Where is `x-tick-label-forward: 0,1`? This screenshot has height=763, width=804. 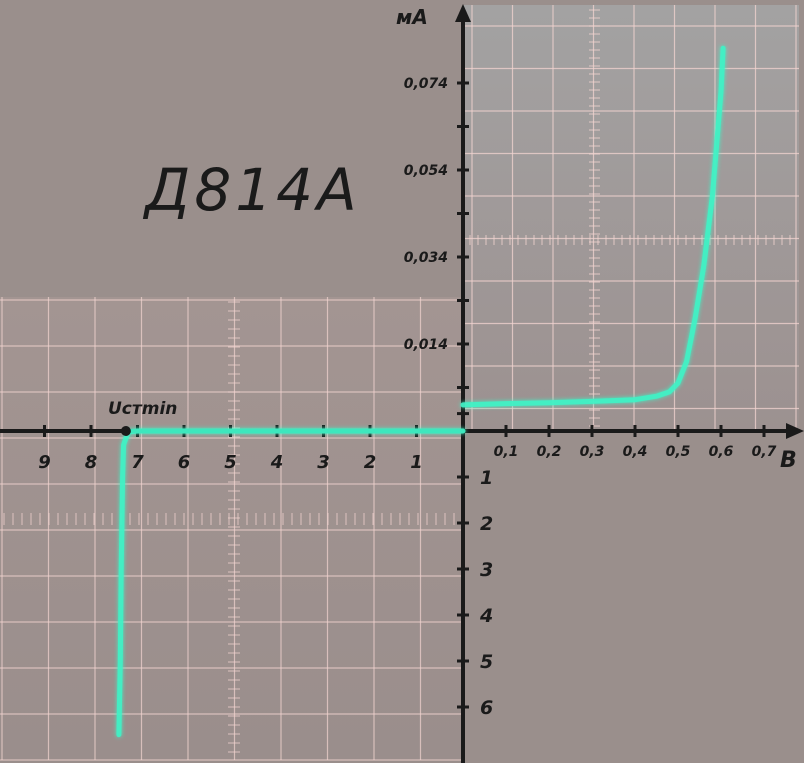
x-tick-label-forward: 0,1 is located at coordinates (506, 452).